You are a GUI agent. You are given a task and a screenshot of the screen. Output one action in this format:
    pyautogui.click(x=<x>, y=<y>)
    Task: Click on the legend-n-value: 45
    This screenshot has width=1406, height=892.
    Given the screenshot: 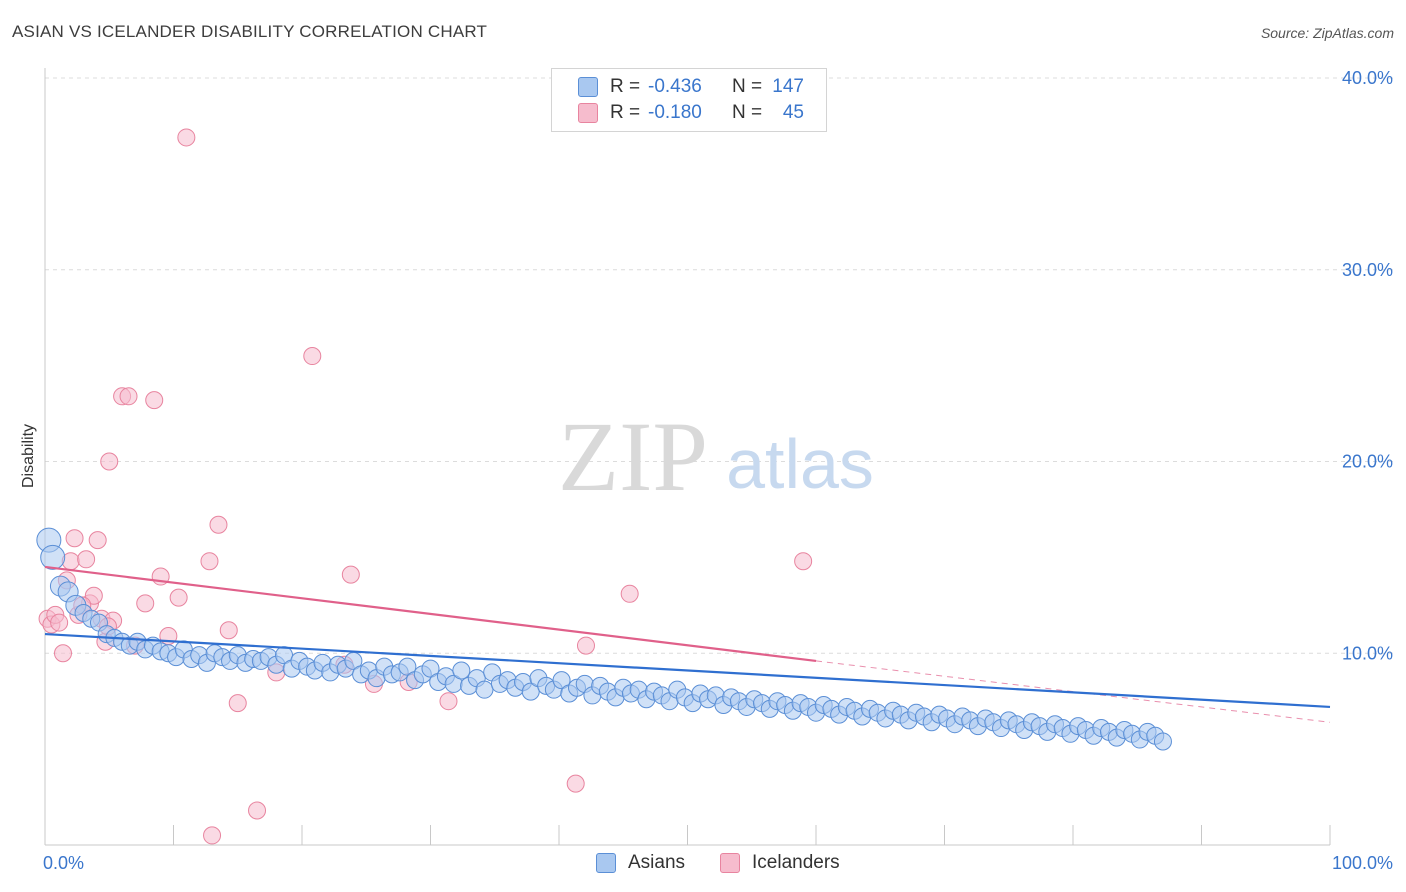 What is the action you would take?
    pyautogui.click(x=793, y=112)
    